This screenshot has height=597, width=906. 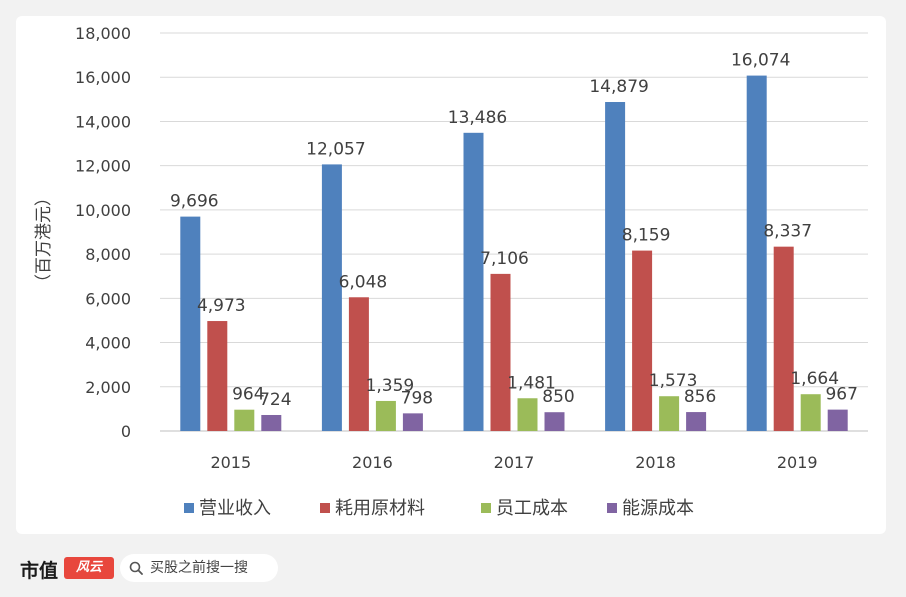 What do you see at coordinates (673, 381) in the screenshot?
I see `data-label: 1,573` at bounding box center [673, 381].